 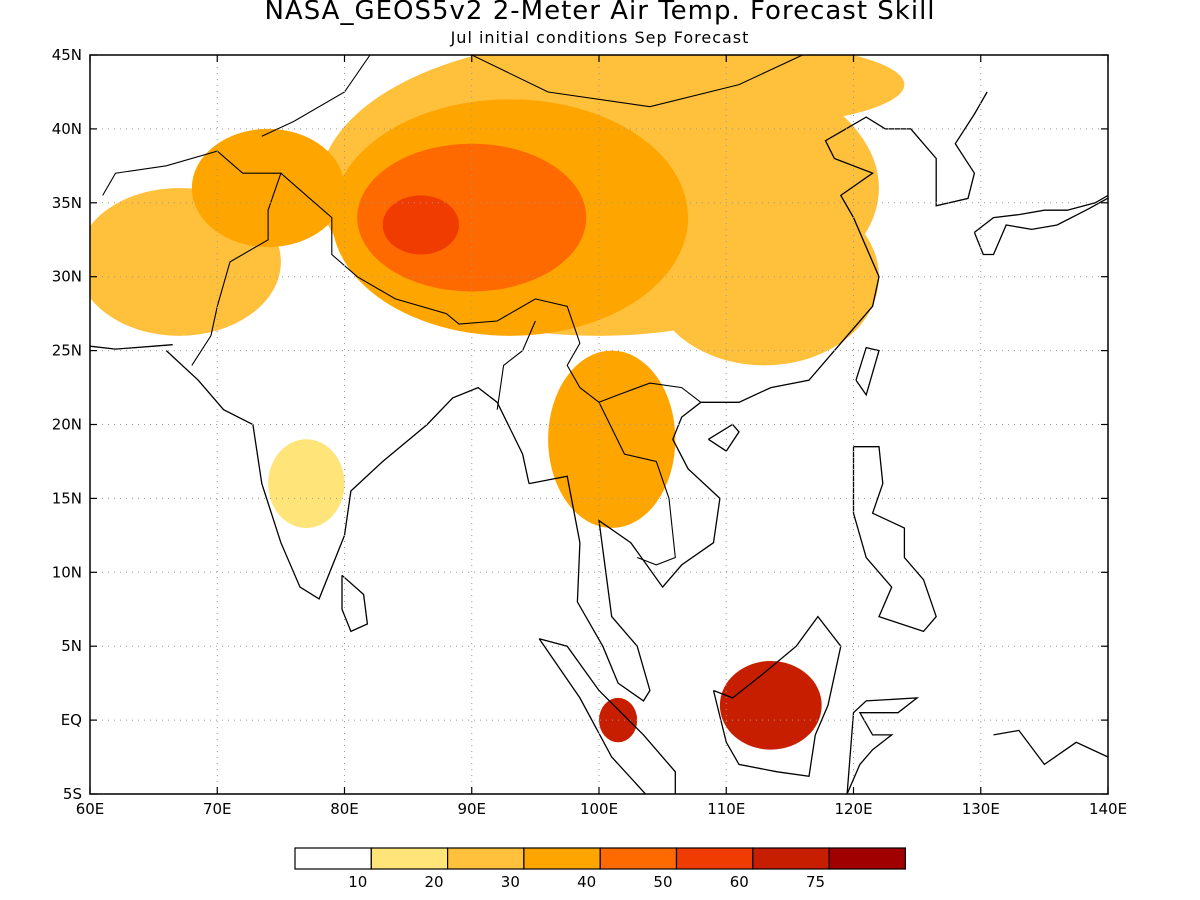 I want to click on skill-region-tibet-core, so click(x=421, y=225).